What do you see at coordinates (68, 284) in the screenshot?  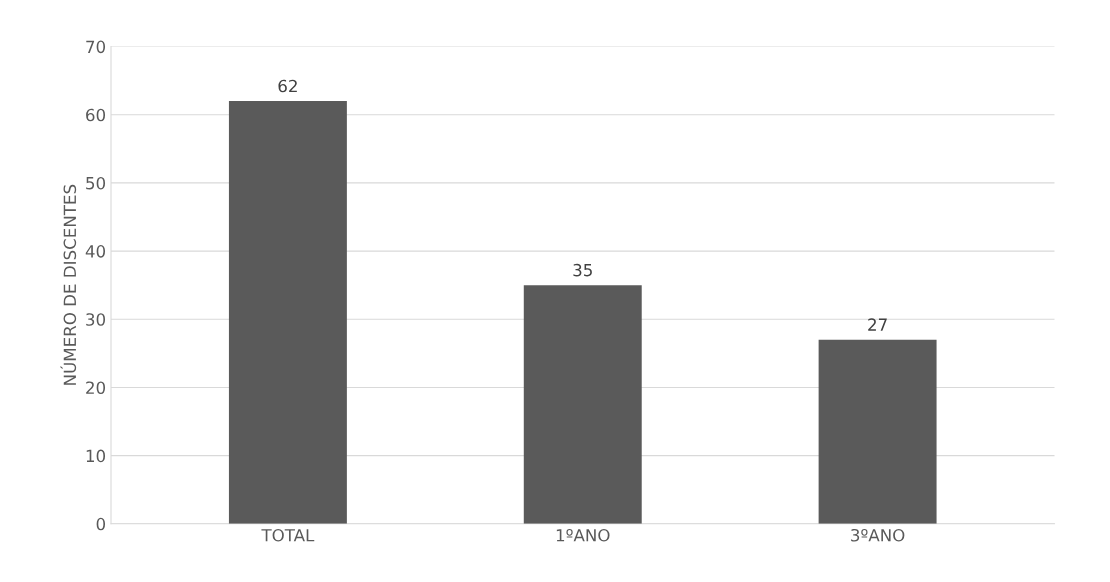 I see `y-axis-title: NÚMERO DE DISCENTES` at bounding box center [68, 284].